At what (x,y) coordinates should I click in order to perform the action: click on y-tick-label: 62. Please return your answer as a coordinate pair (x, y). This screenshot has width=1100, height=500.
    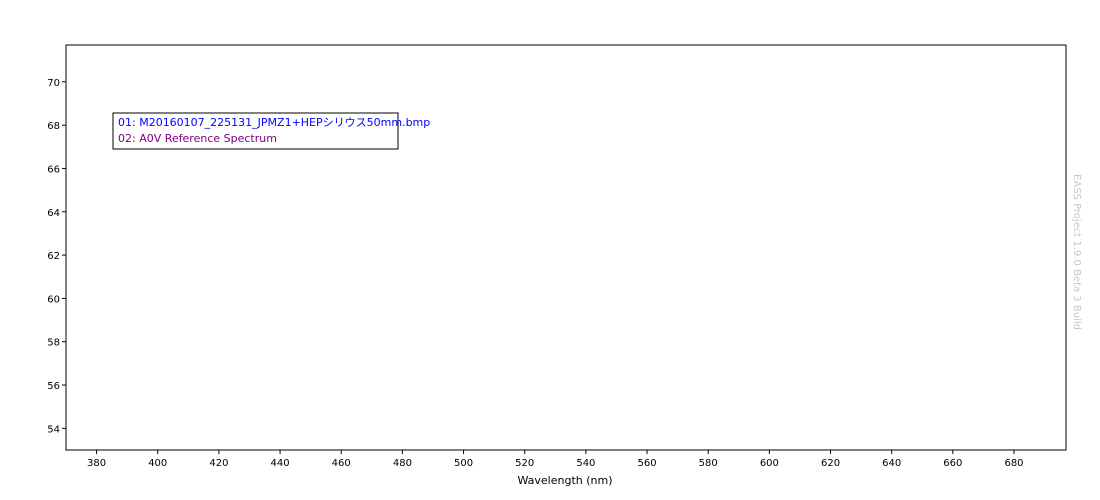
    Looking at the image, I should click on (53, 256).